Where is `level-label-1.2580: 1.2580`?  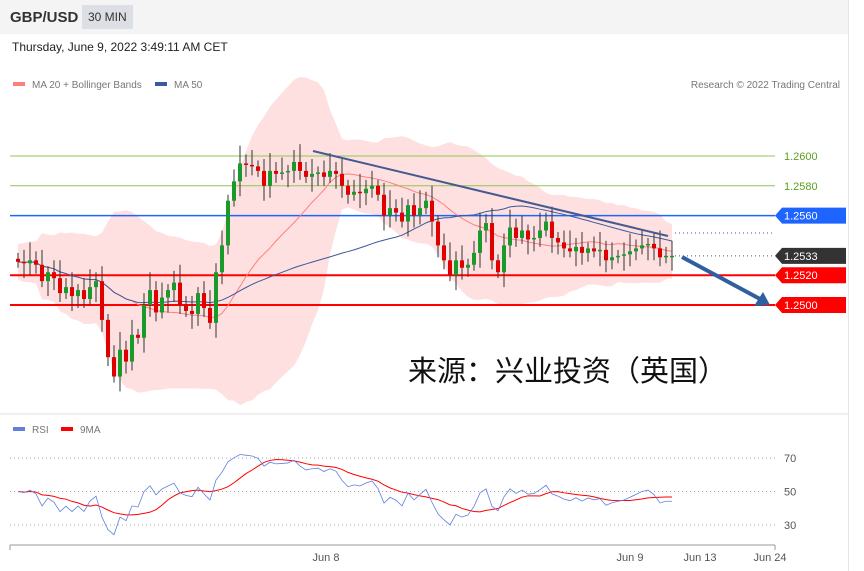 level-label-1.2580: 1.2580 is located at coordinates (801, 187).